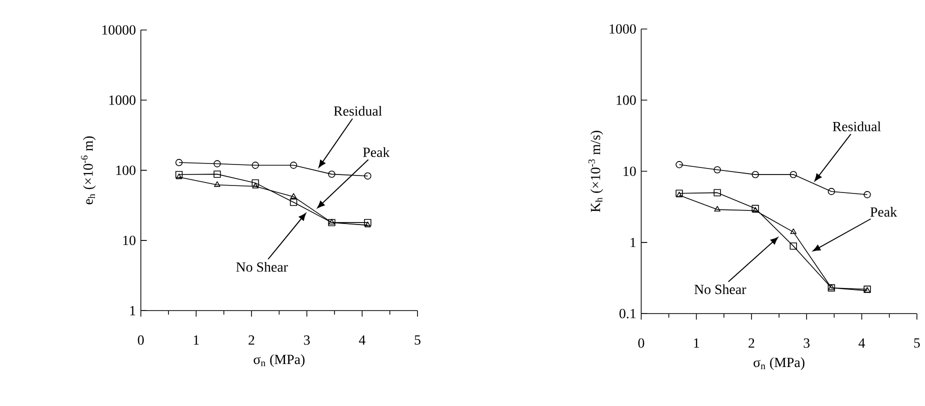  Describe the element at coordinates (596, 171) in the screenshot. I see `y-axis-title: K$_{h}$ (×10$^{-3}$ m/s)` at that location.